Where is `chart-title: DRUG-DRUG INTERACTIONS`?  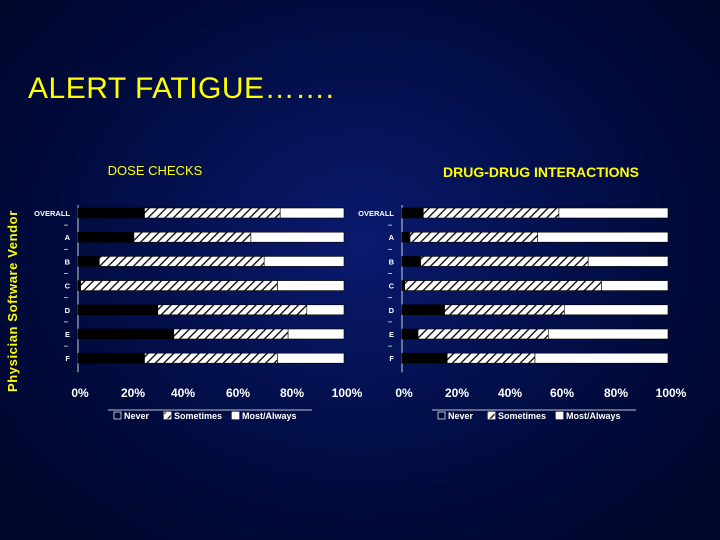
chart-title: DRUG-DRUG INTERACTIONS is located at coordinates (541, 172).